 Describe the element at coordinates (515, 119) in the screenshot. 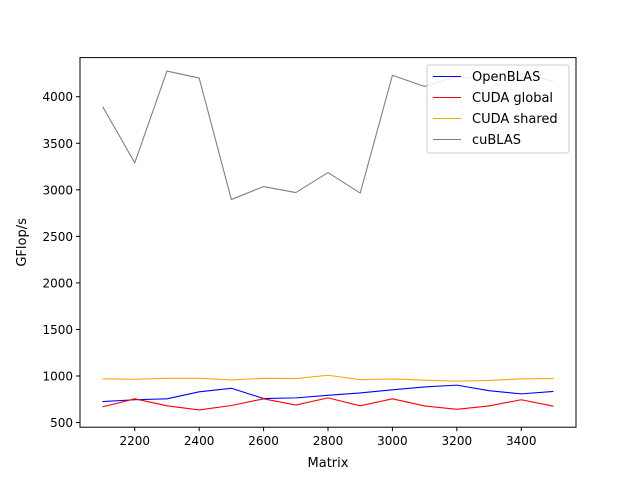

I see `legend-label: CUDA shared` at that location.